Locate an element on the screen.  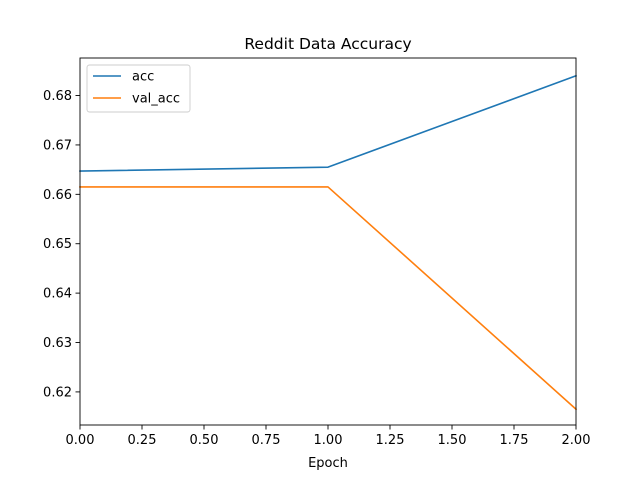
x-tick-label: 0.75 is located at coordinates (266, 440).